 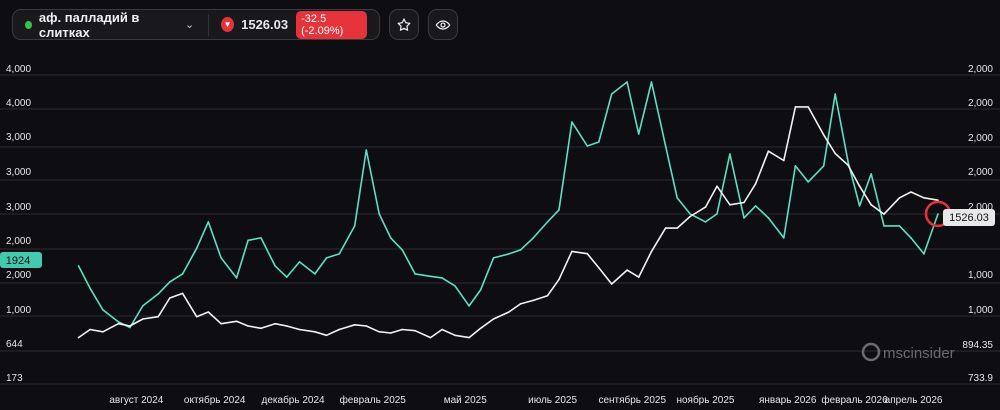 What do you see at coordinates (209, 24) in the screenshot?
I see `divider` at bounding box center [209, 24].